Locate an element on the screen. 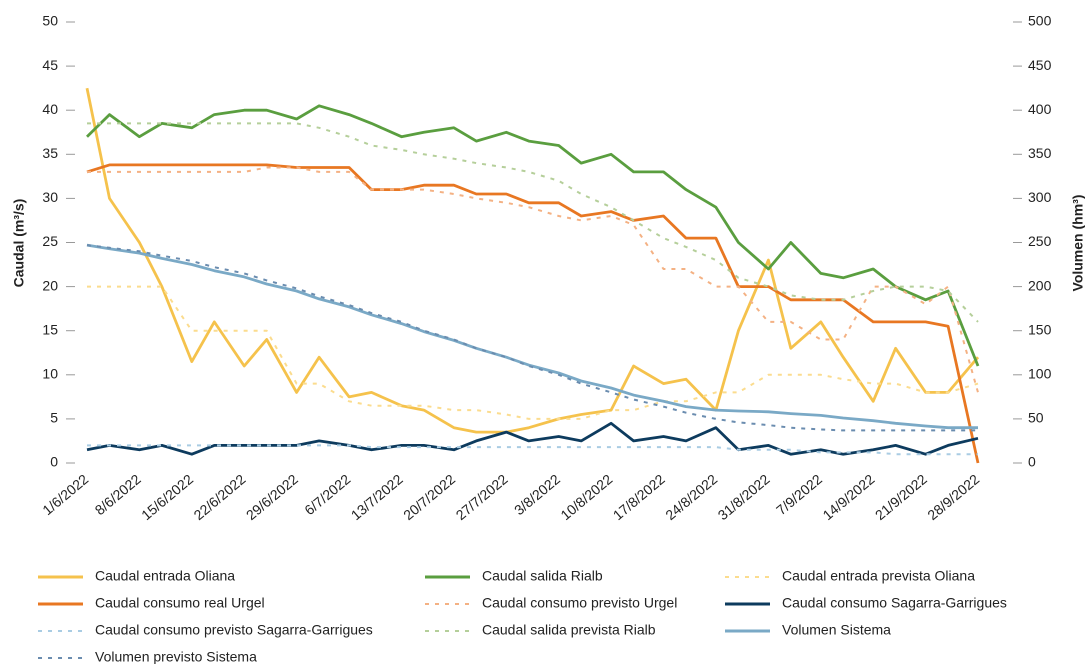 This screenshot has width=1085, height=664. y2-tick-label: 50 is located at coordinates (1036, 418).